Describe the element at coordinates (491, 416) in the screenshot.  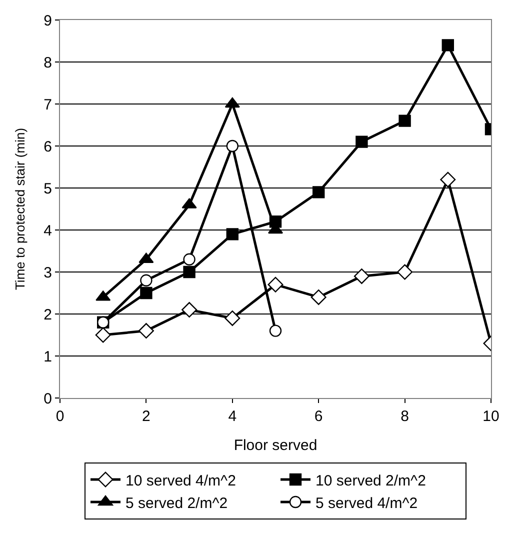
I see `x-tick-label: 10` at that location.